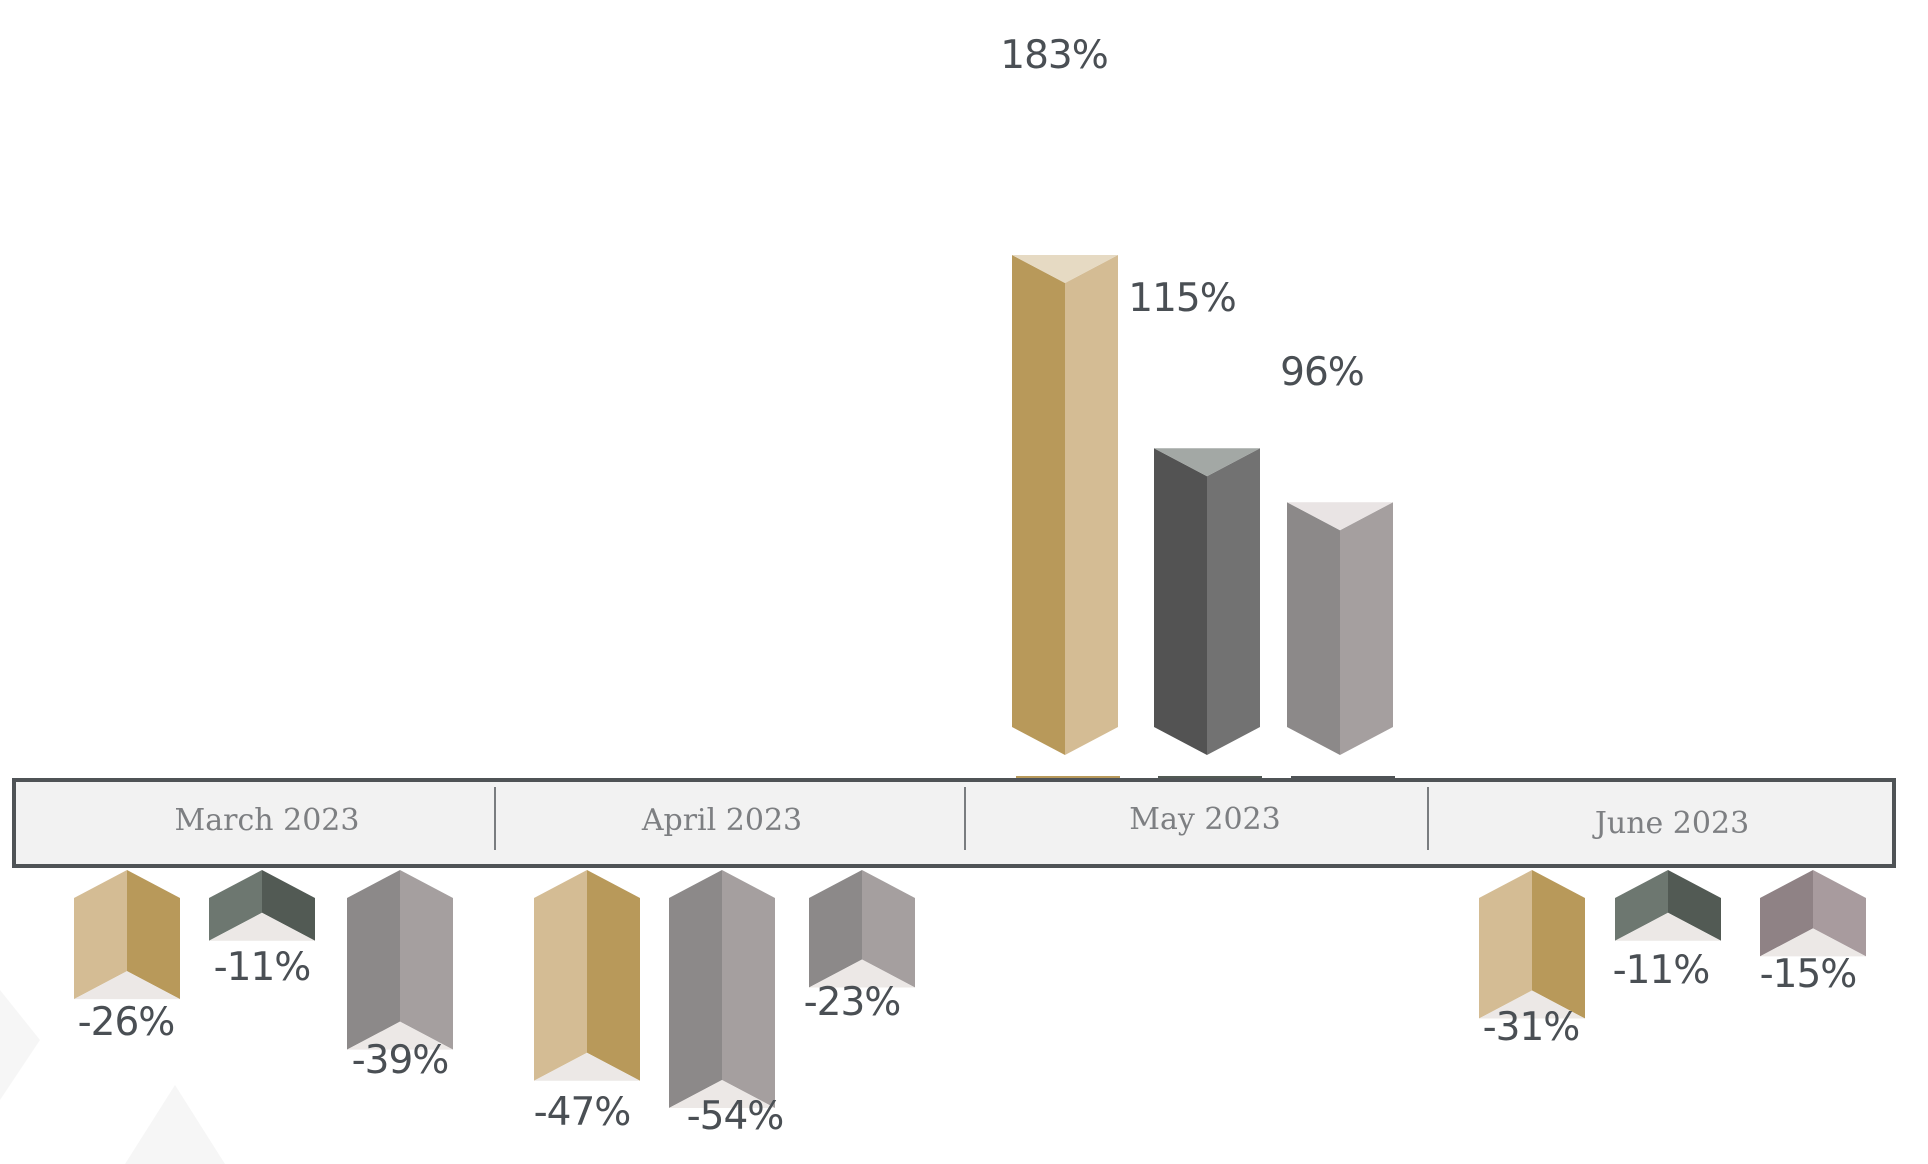  What do you see at coordinates (1670, 823) in the screenshot?
I see `category-label-june: June 2023` at bounding box center [1670, 823].